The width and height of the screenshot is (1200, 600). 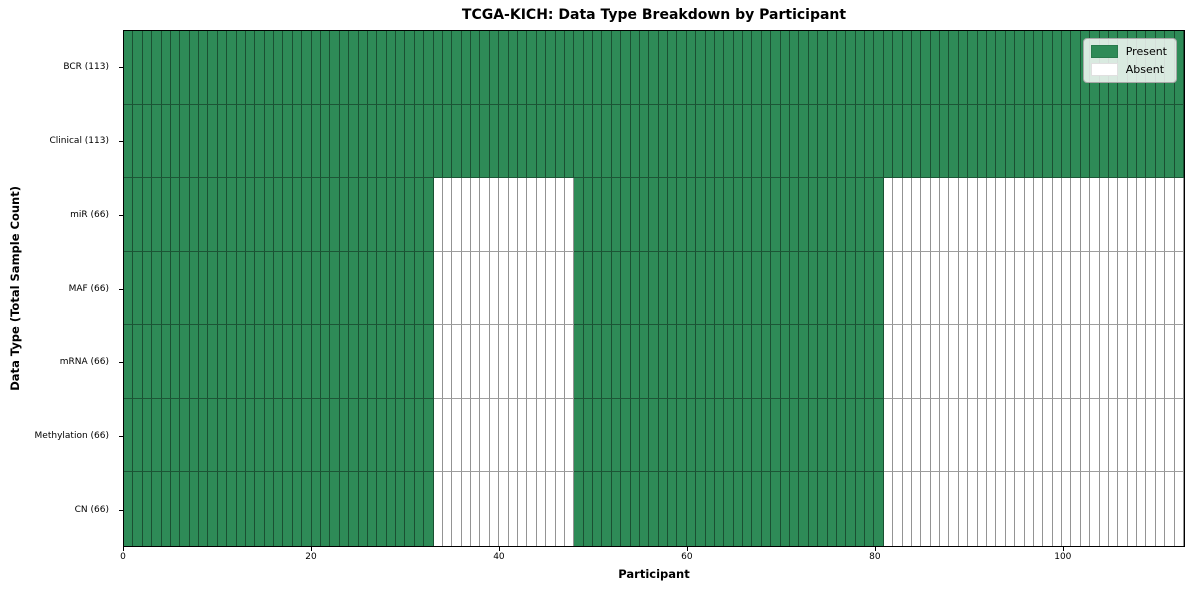 I want to click on x-tick-label: 40, so click(x=499, y=557).